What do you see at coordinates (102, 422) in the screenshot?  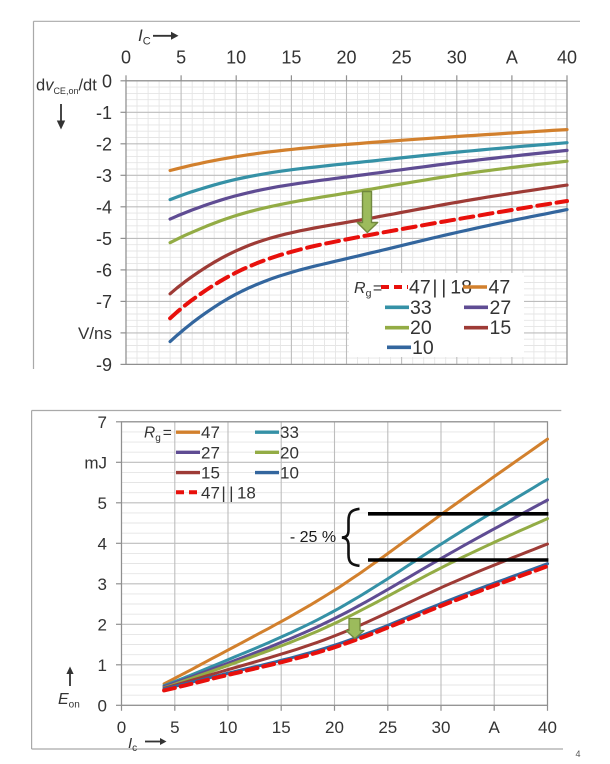 I see `svg-text: 7` at bounding box center [102, 422].